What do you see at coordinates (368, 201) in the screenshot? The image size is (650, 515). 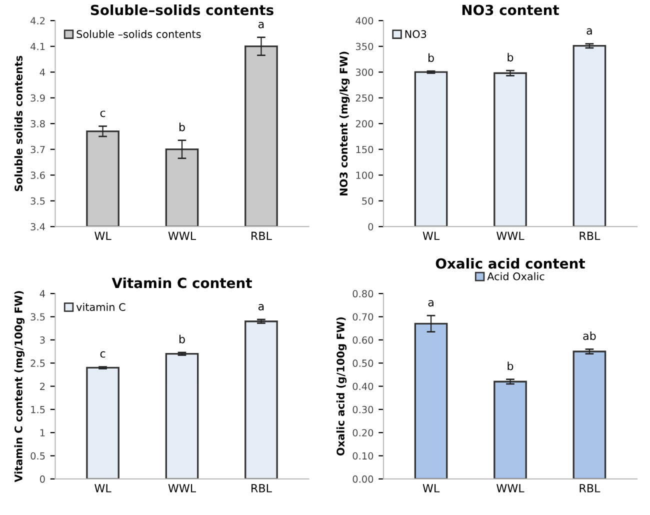 I see `y-tick-label: 50` at bounding box center [368, 201].